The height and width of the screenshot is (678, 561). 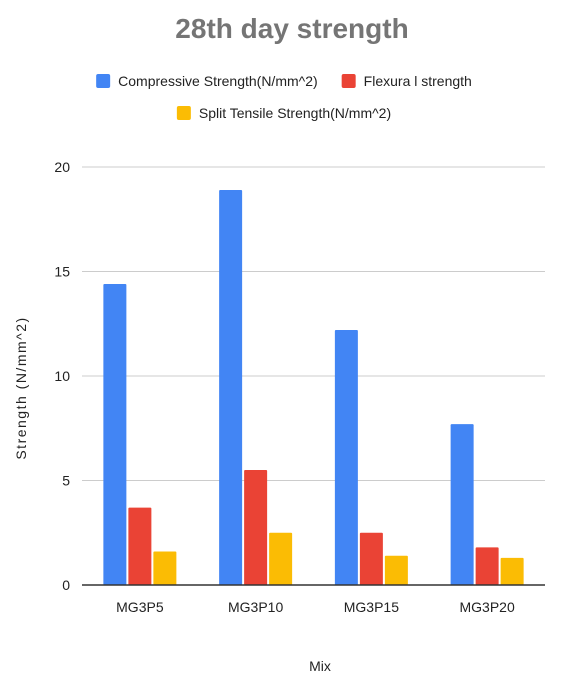 I want to click on x-tick-label: MG3P20, so click(x=487, y=607).